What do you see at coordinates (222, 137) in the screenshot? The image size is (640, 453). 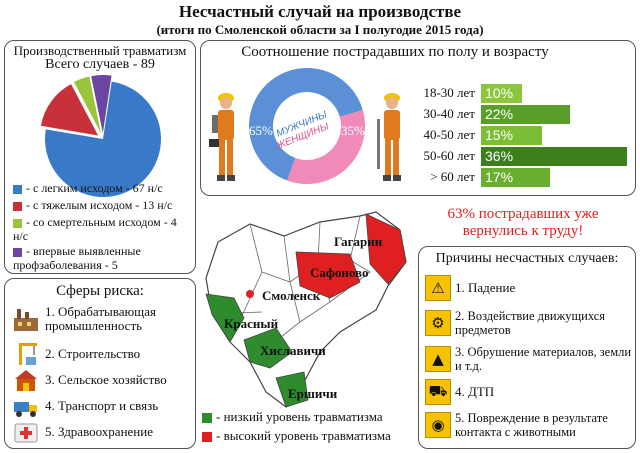 I see `male-worker-icon` at bounding box center [222, 137].